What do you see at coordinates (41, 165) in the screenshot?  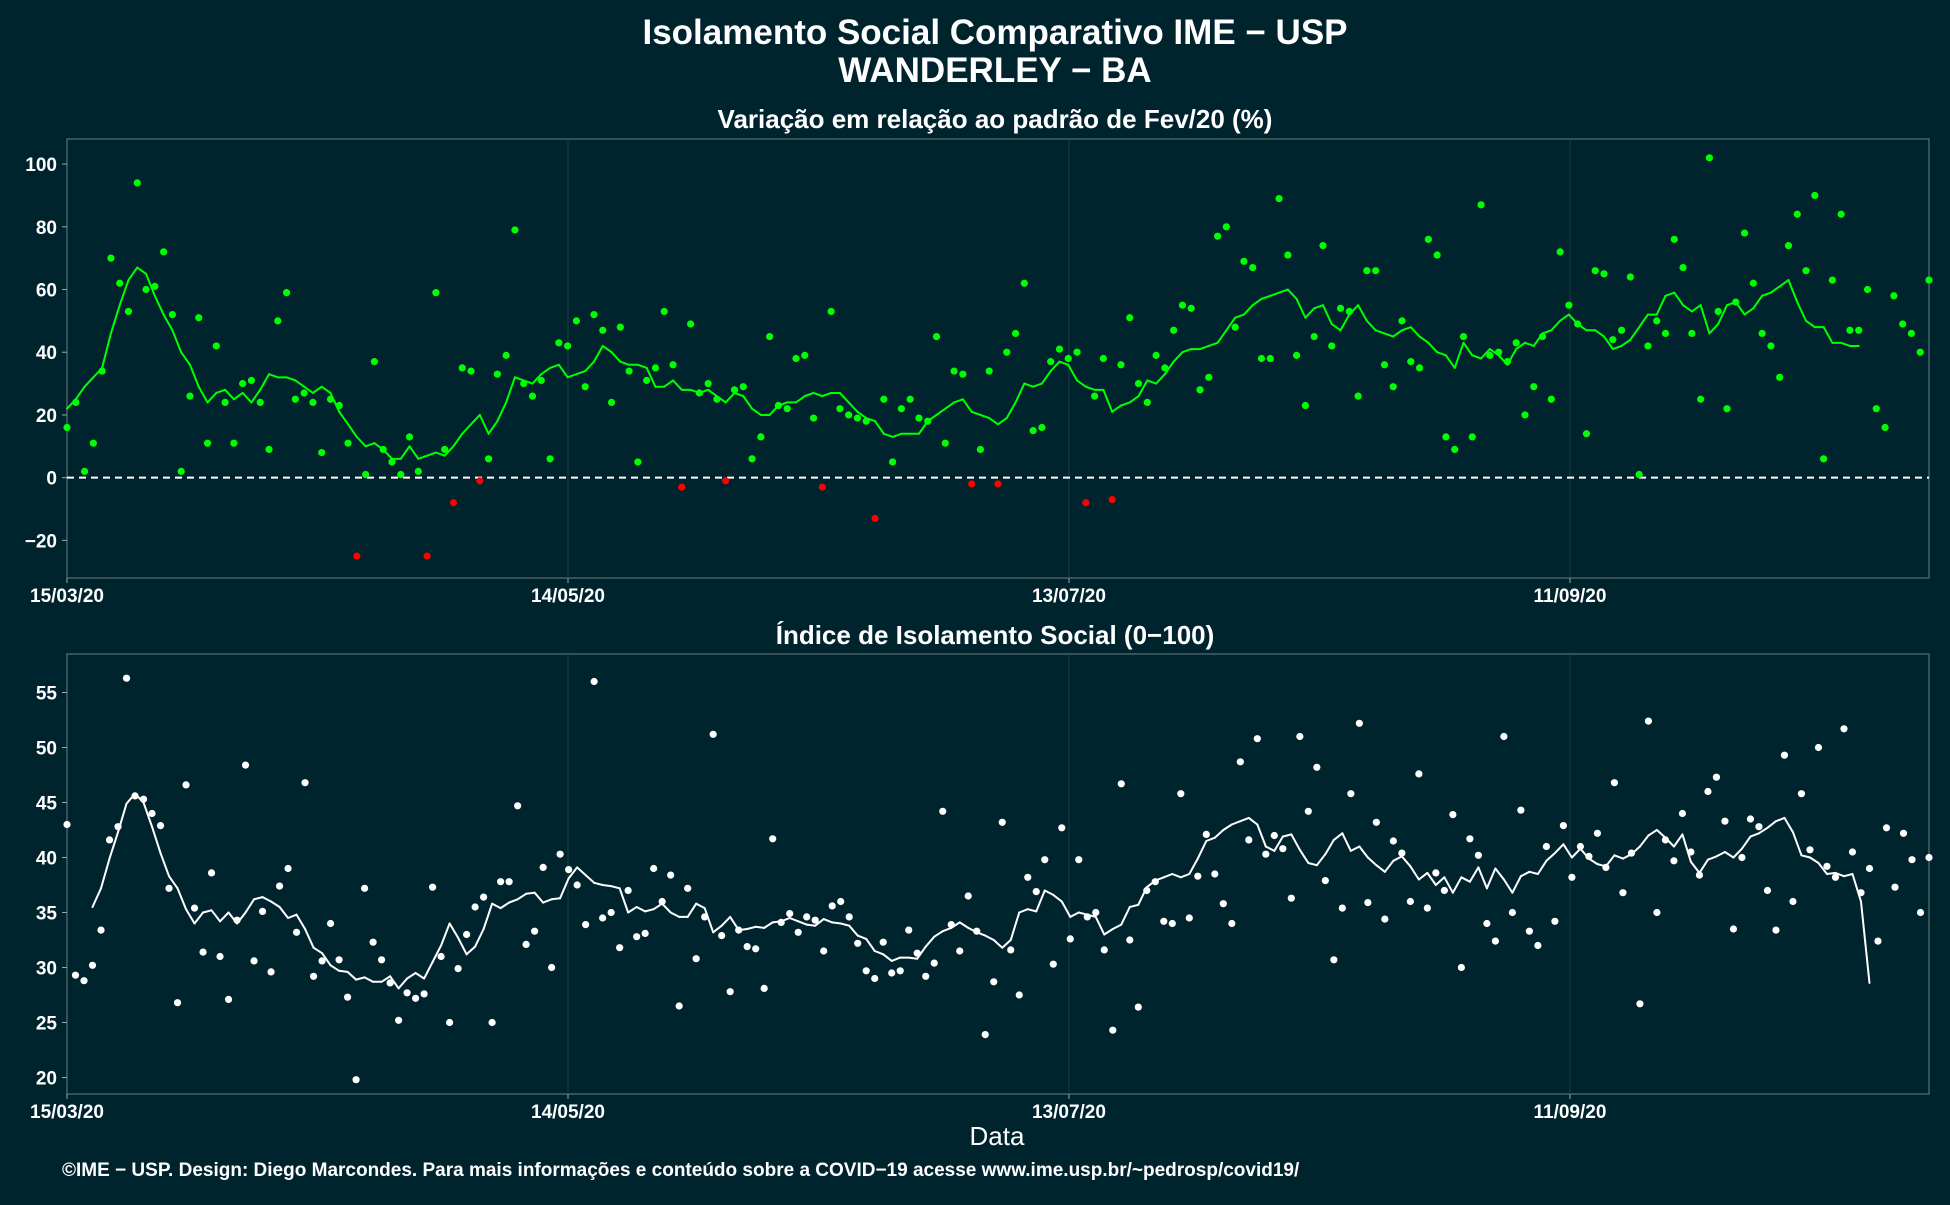 I see `y-tick-label: 100` at bounding box center [41, 165].